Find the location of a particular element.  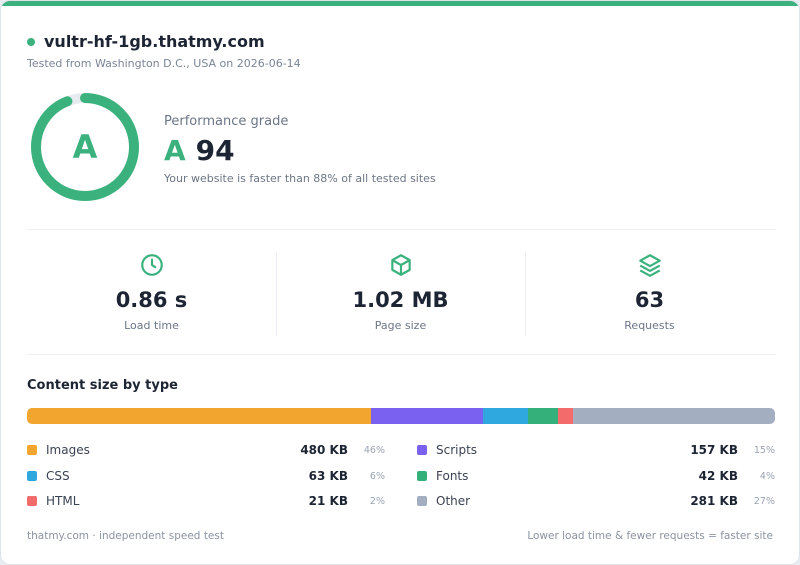

legend-size: 42 KB is located at coordinates (718, 476).